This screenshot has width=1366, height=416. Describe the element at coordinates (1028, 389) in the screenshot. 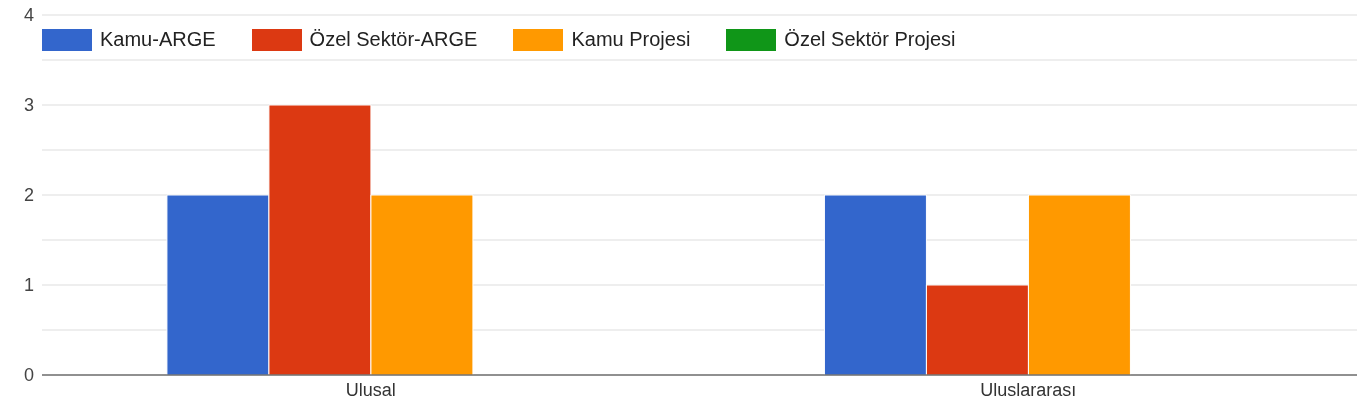

I see `x-tick-label: Uluslararası` at that location.